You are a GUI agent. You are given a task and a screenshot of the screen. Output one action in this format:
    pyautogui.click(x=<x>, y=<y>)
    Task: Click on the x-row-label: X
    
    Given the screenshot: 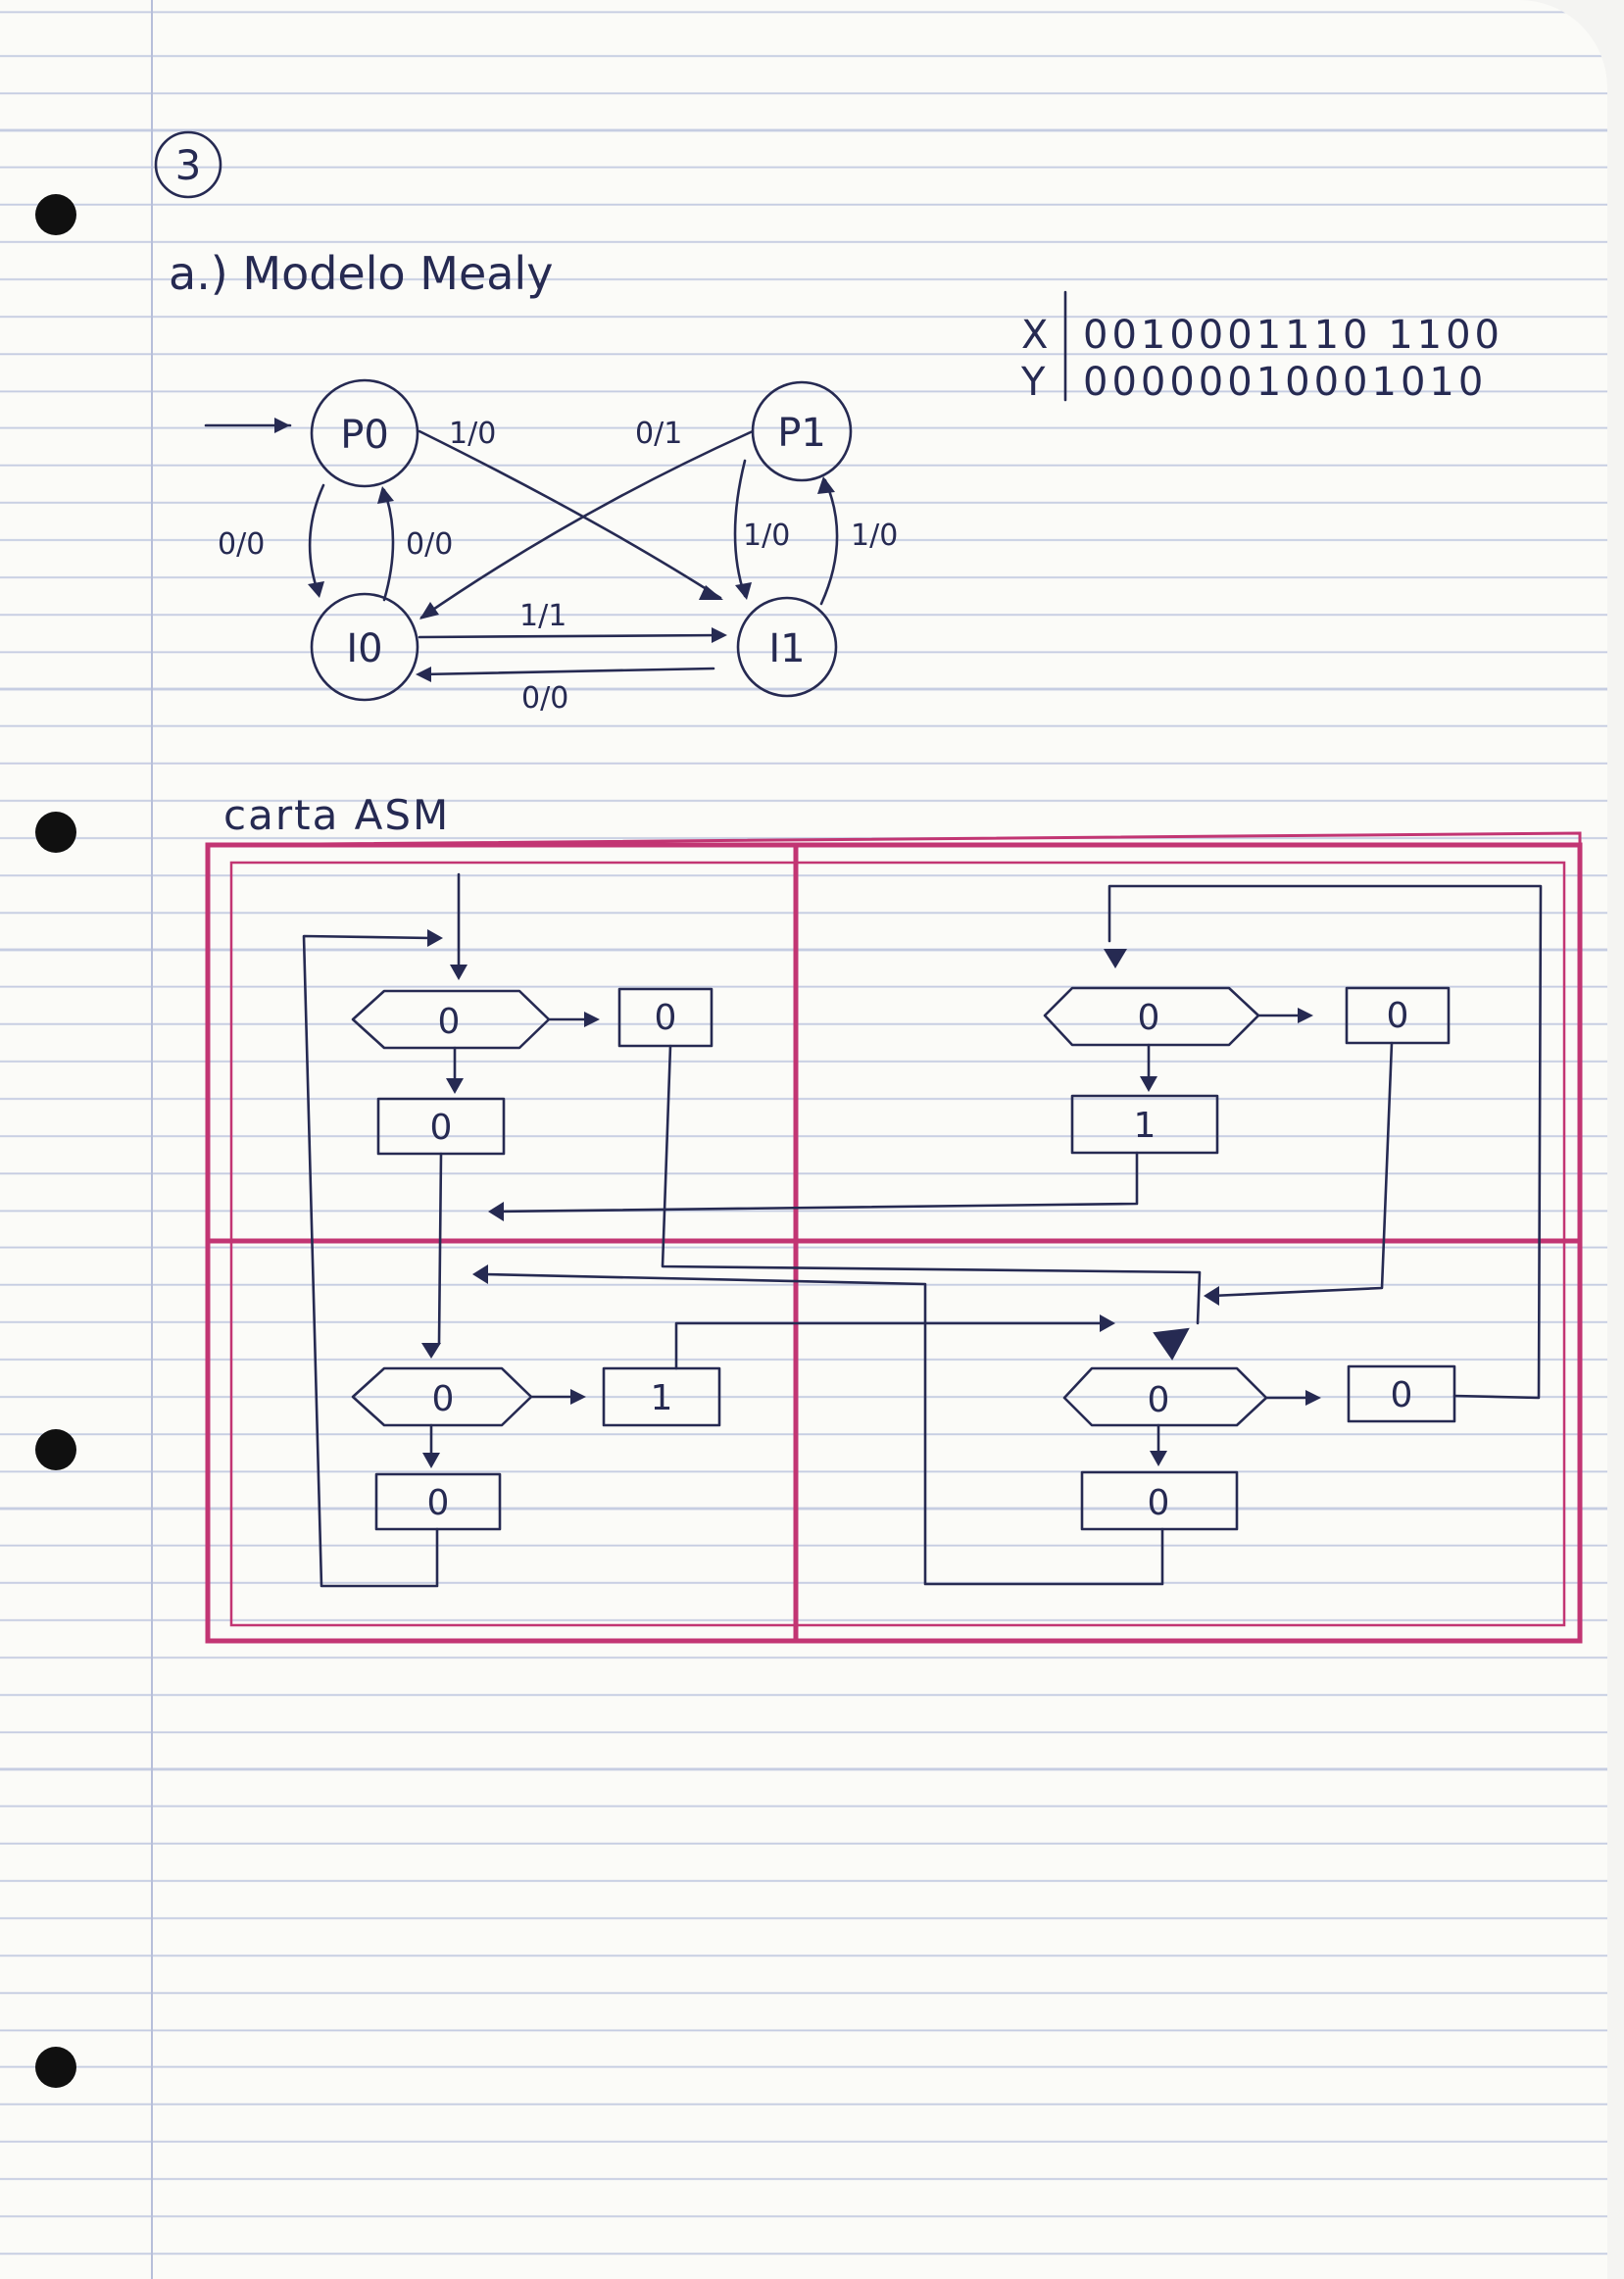 What is the action you would take?
    pyautogui.click(x=1034, y=335)
    